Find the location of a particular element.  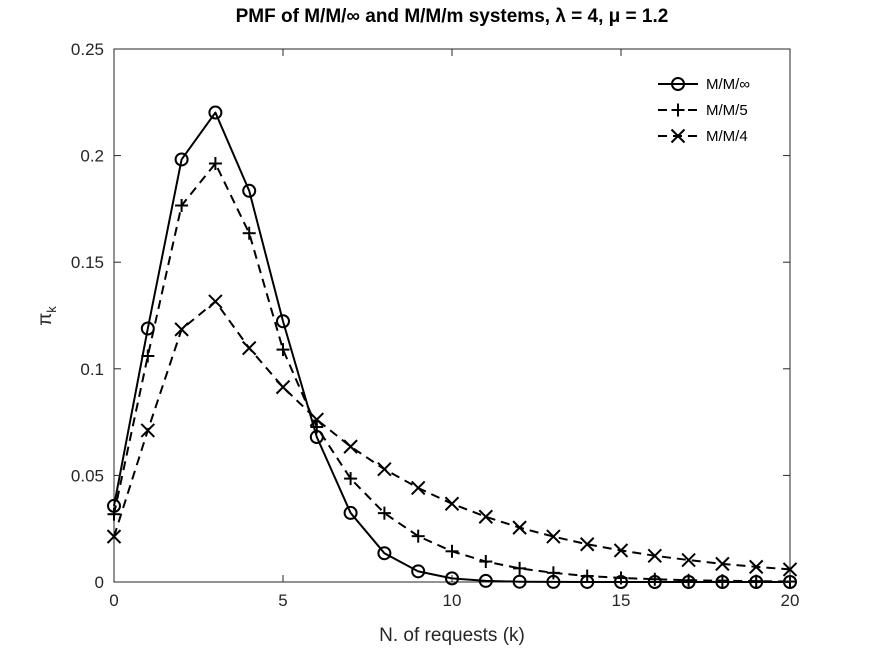

legend-entry-2: M/M/4 is located at coordinates (703, 136).